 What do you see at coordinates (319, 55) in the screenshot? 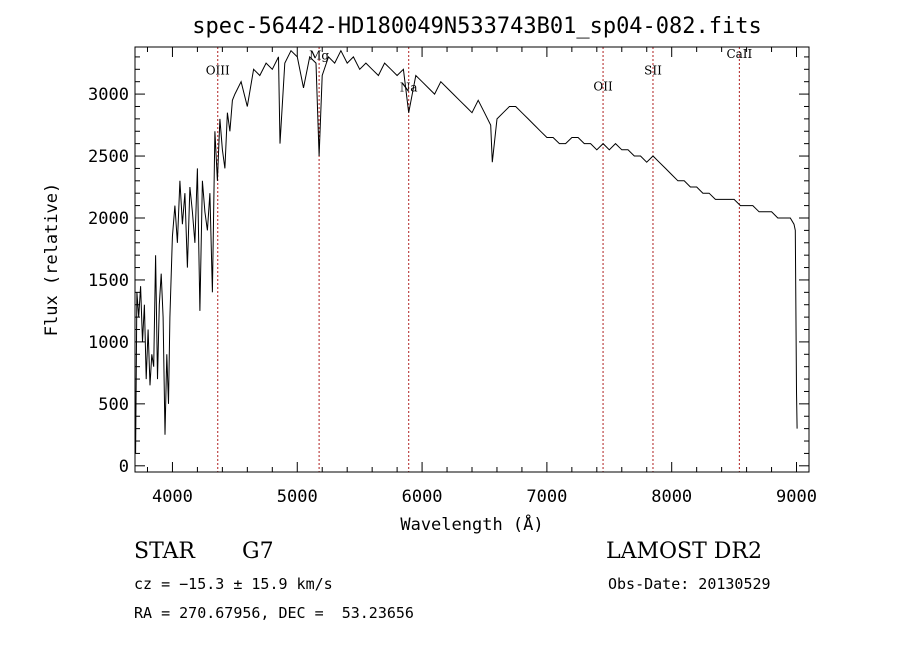
I see `marker-label-1: Mg` at bounding box center [319, 55].